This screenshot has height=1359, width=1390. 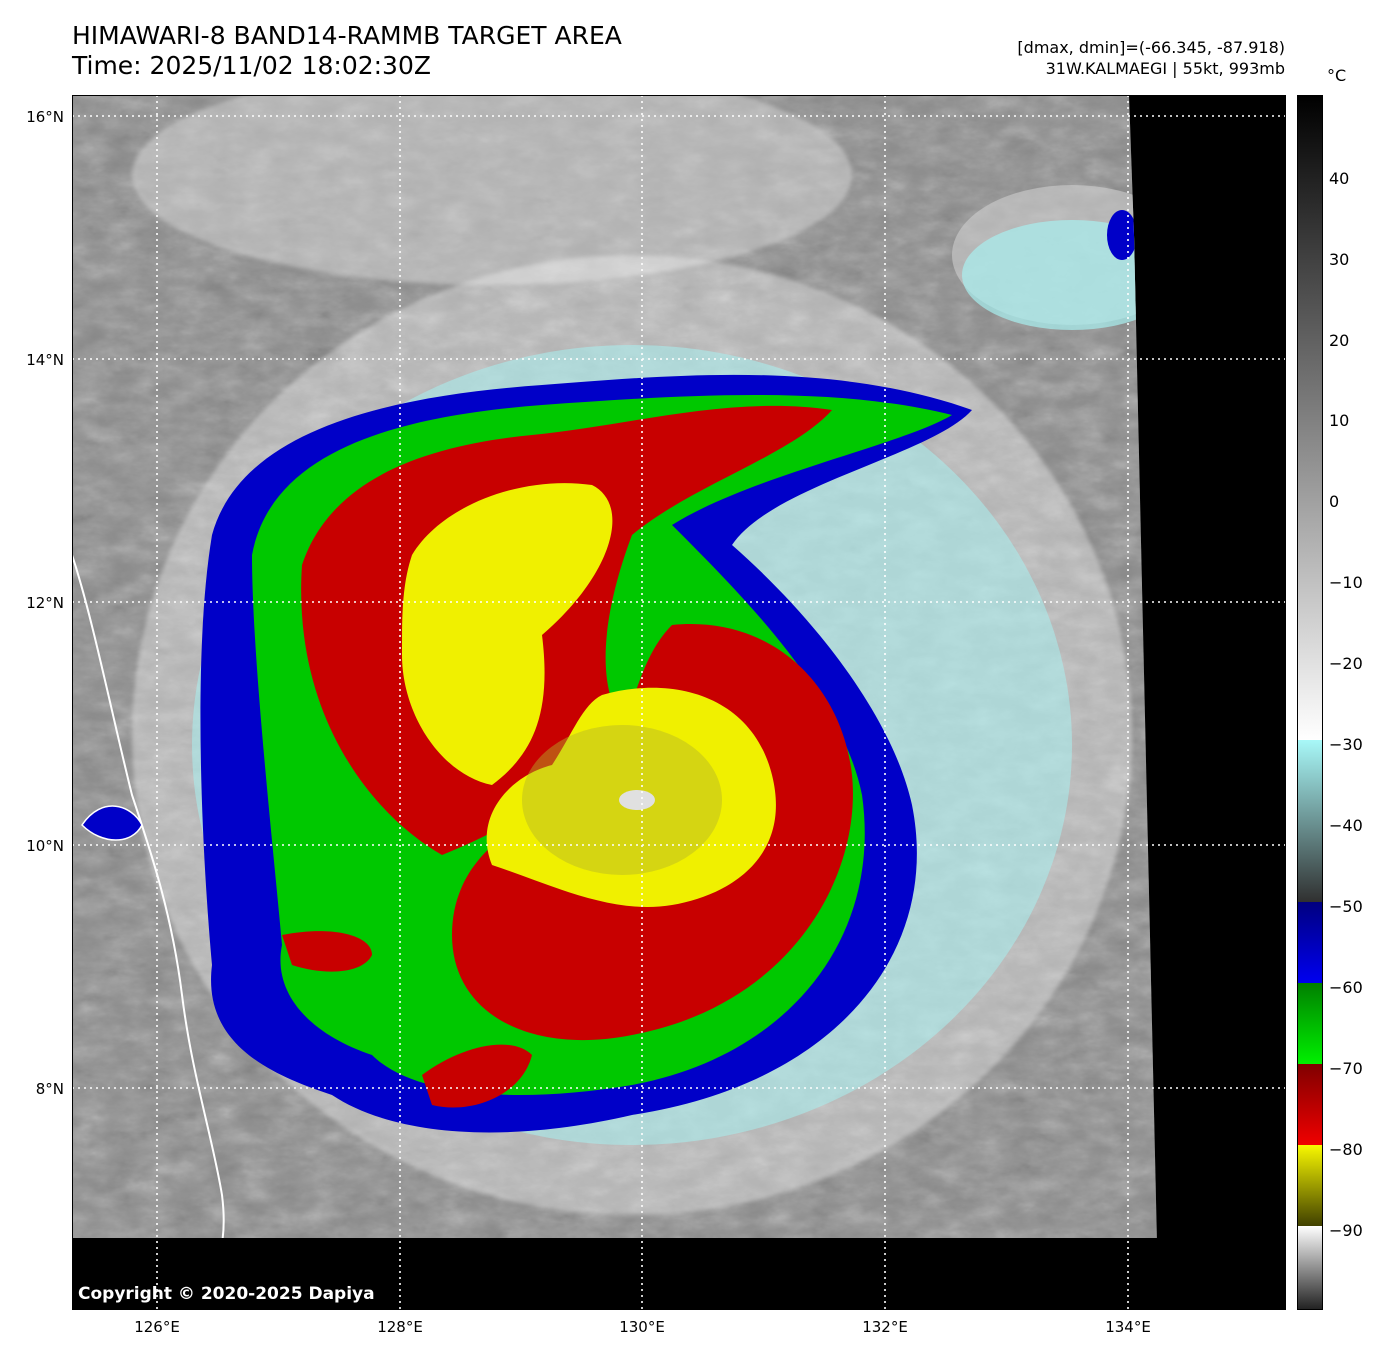 What do you see at coordinates (45, 117) in the screenshot?
I see `lat-label-16n: 16°N` at bounding box center [45, 117].